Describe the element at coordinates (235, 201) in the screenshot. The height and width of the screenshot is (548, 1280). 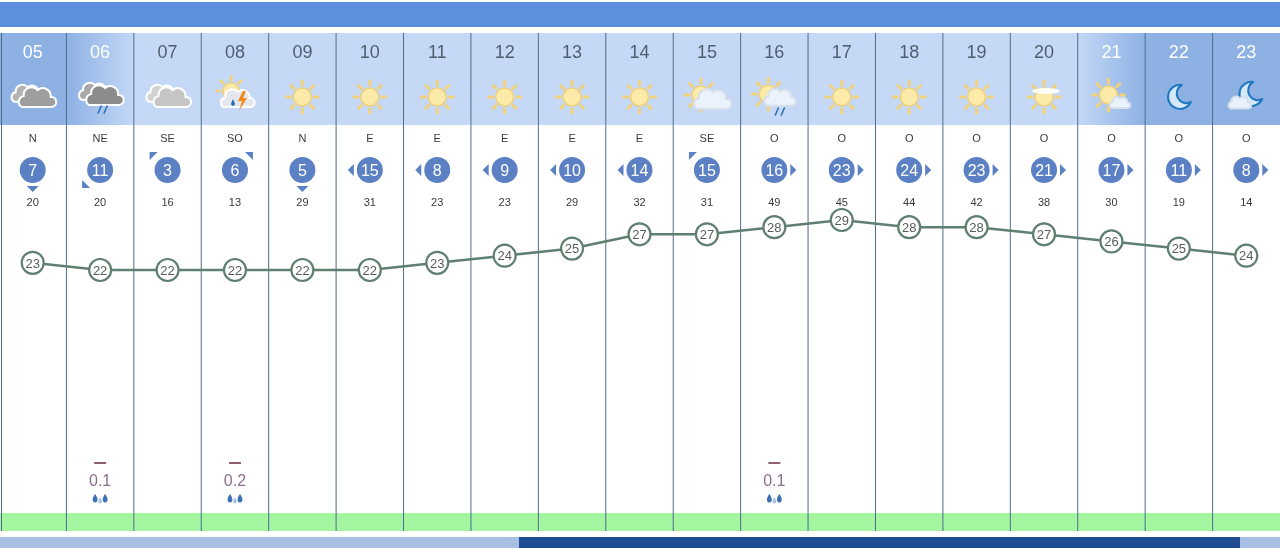
I see `text: 13` at that location.